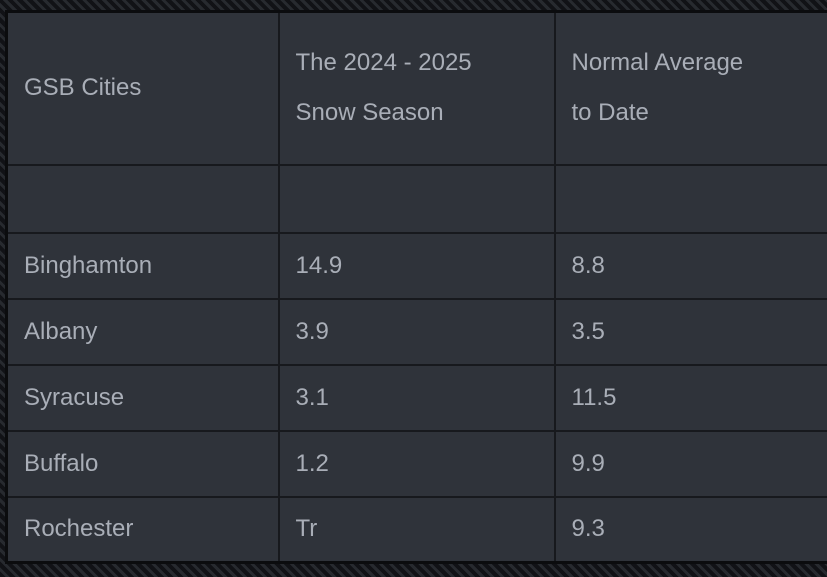 The width and height of the screenshot is (827, 577). I want to click on table-row: Syracuse 3.1 11.5, so click(416, 397).